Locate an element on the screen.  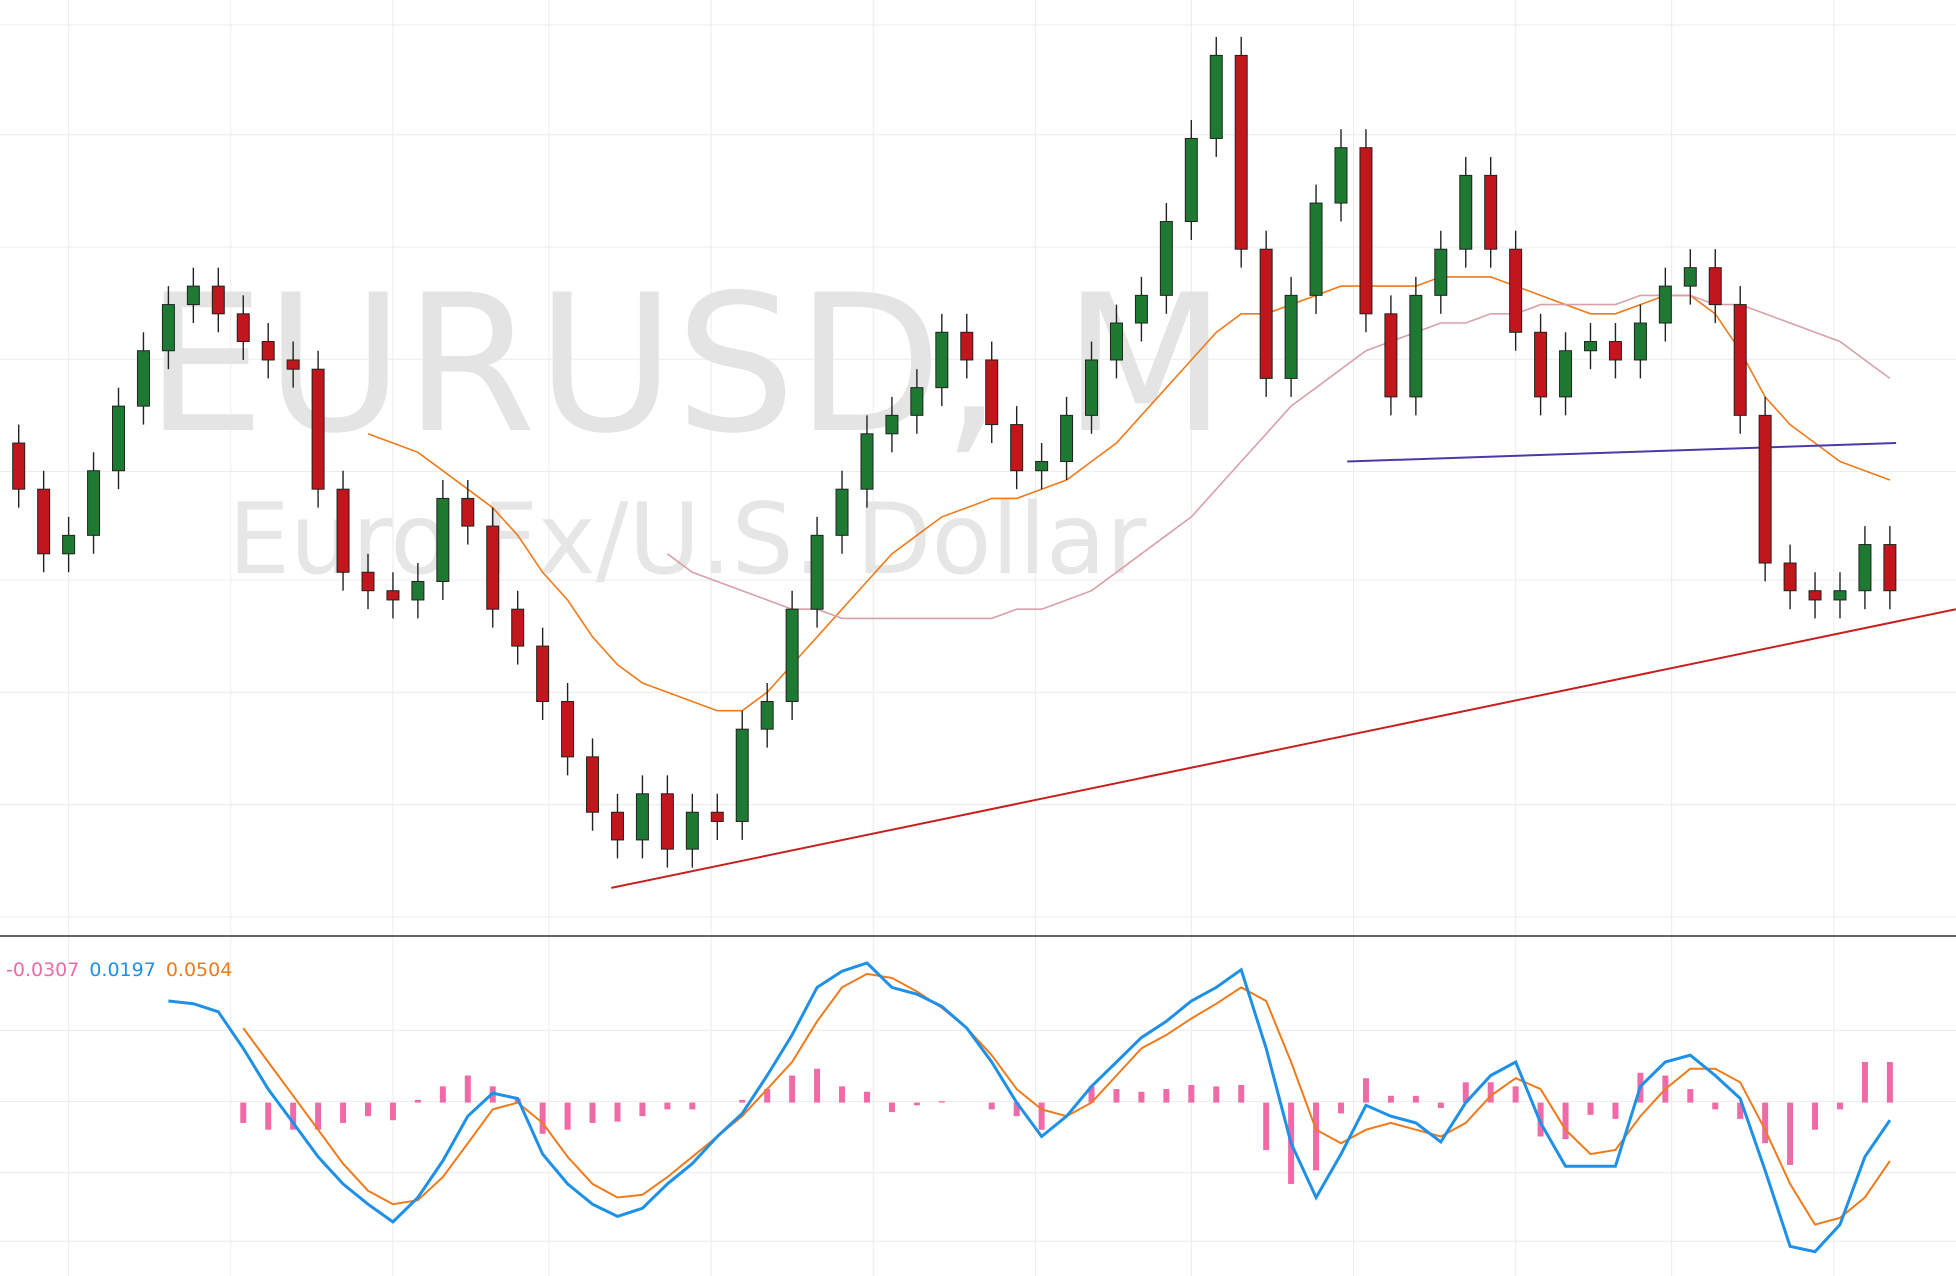
watermark-description: Euro Fx/U.S. Dollar is located at coordinates (687, 540).